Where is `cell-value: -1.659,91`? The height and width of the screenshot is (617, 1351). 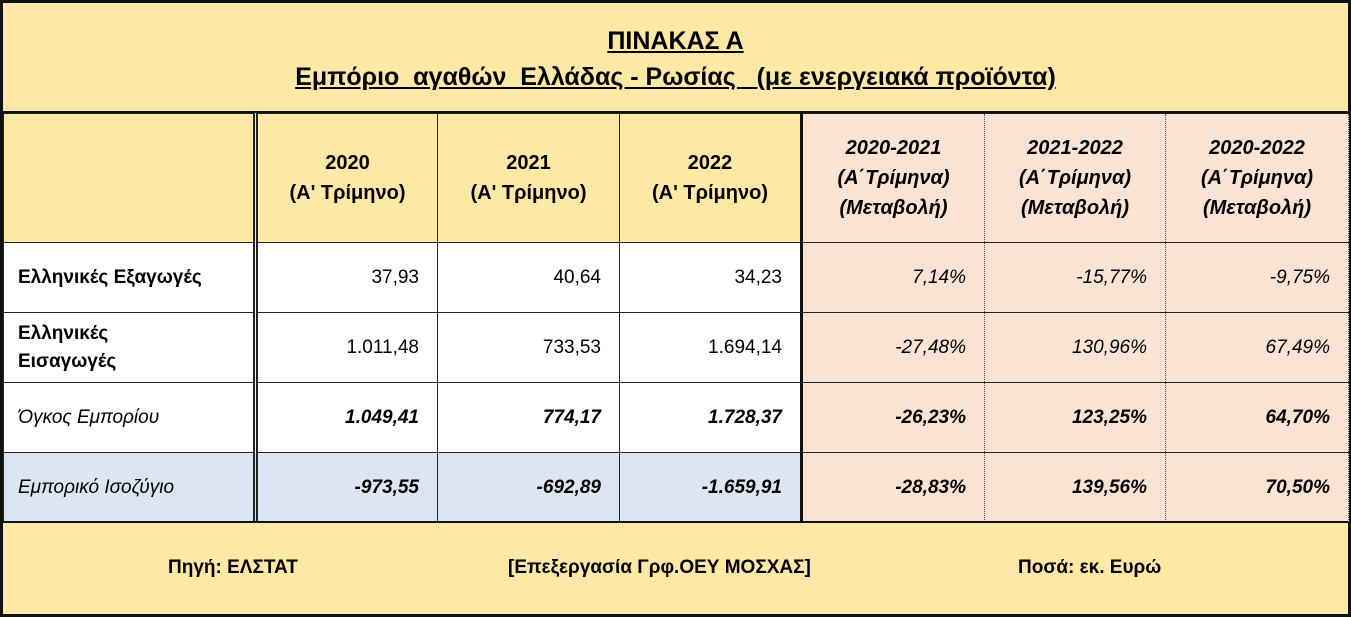 cell-value: -1.659,91 is located at coordinates (741, 487).